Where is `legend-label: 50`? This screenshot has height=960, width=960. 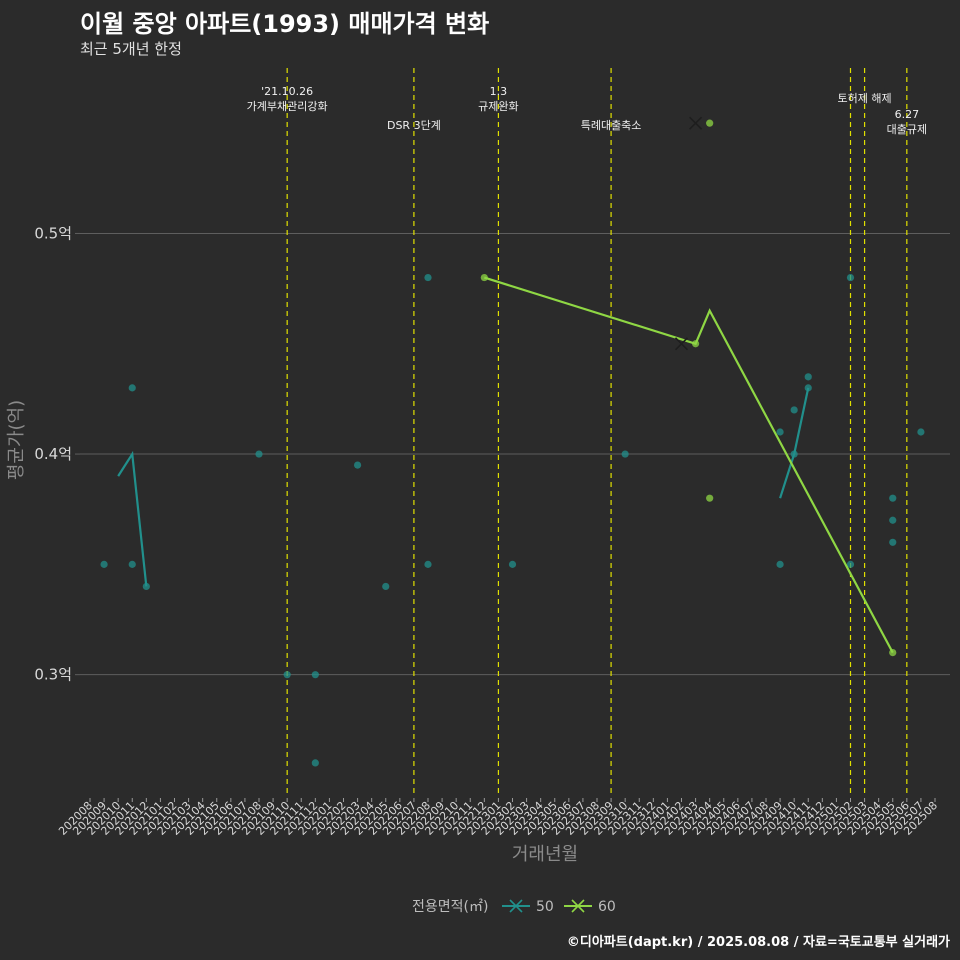 legend-label: 50 is located at coordinates (545, 907).